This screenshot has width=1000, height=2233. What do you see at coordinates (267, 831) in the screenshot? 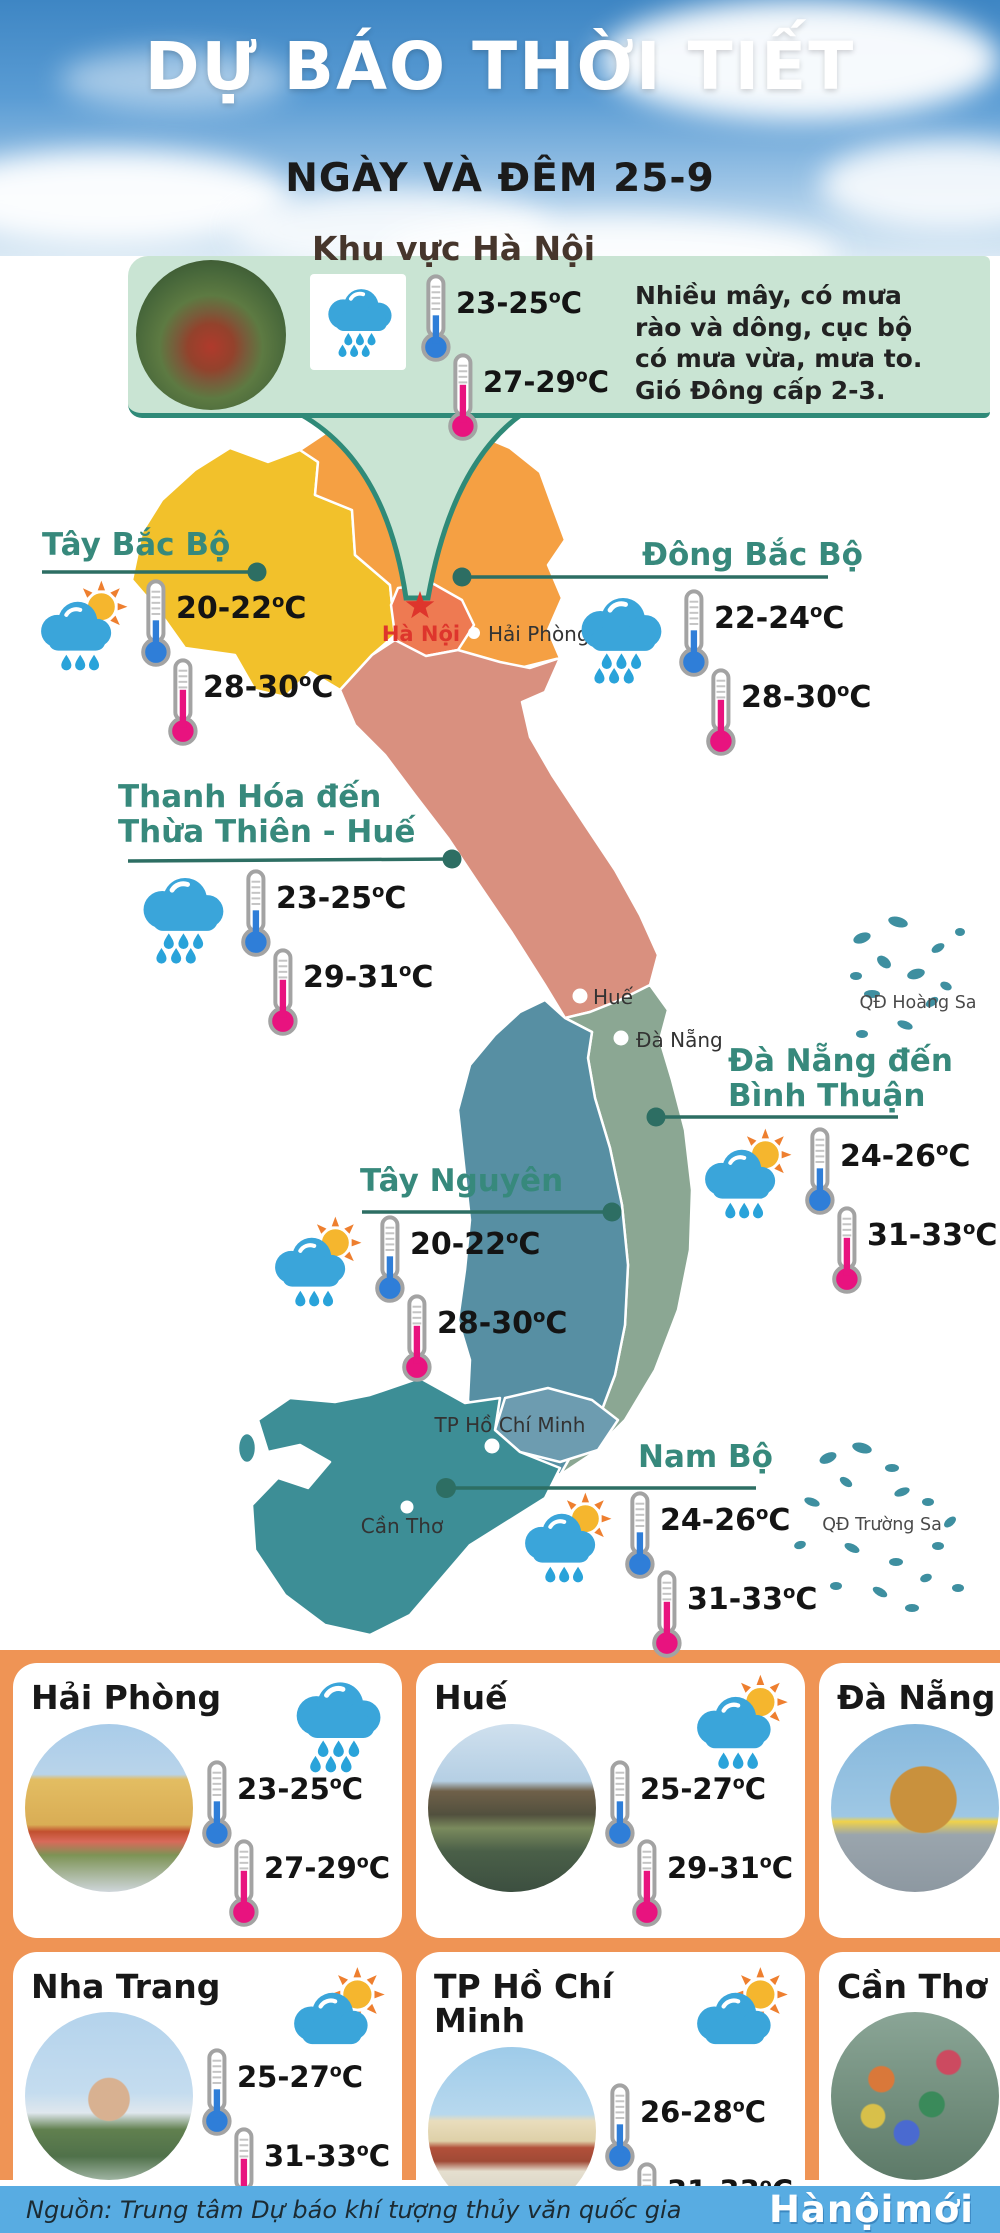
I see `region-name-line2: Thừa Thiên - Huế` at bounding box center [267, 831].